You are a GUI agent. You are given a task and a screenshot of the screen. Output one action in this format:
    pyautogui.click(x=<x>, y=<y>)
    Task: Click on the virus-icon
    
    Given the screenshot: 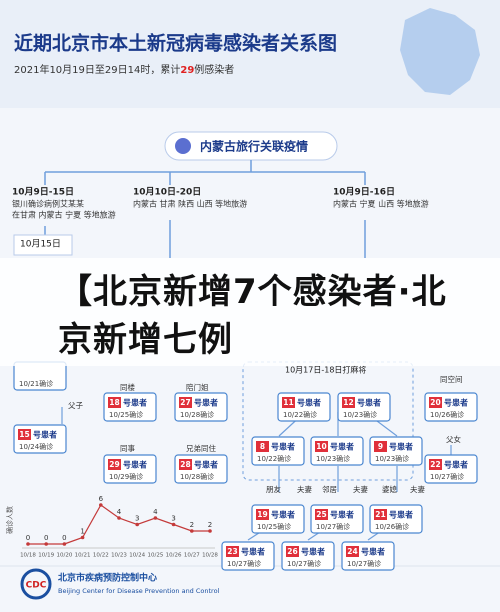 What is the action you would take?
    pyautogui.click(x=183, y=146)
    